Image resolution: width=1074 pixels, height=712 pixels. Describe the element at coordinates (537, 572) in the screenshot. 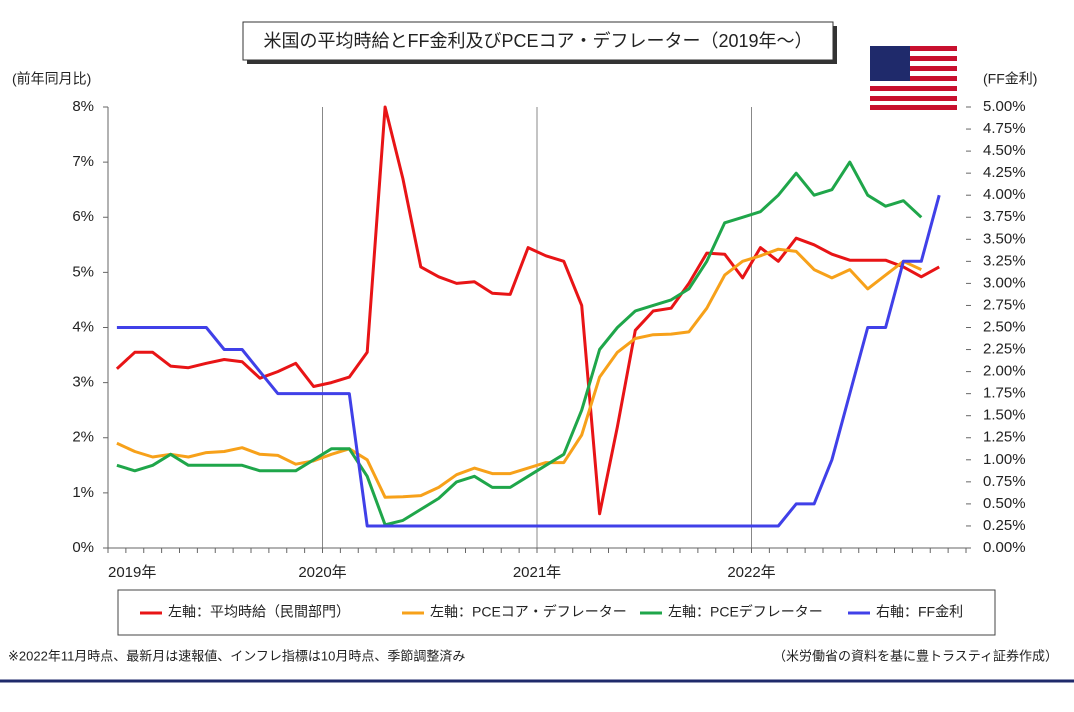

I see `x-tick-label: 2021年` at that location.